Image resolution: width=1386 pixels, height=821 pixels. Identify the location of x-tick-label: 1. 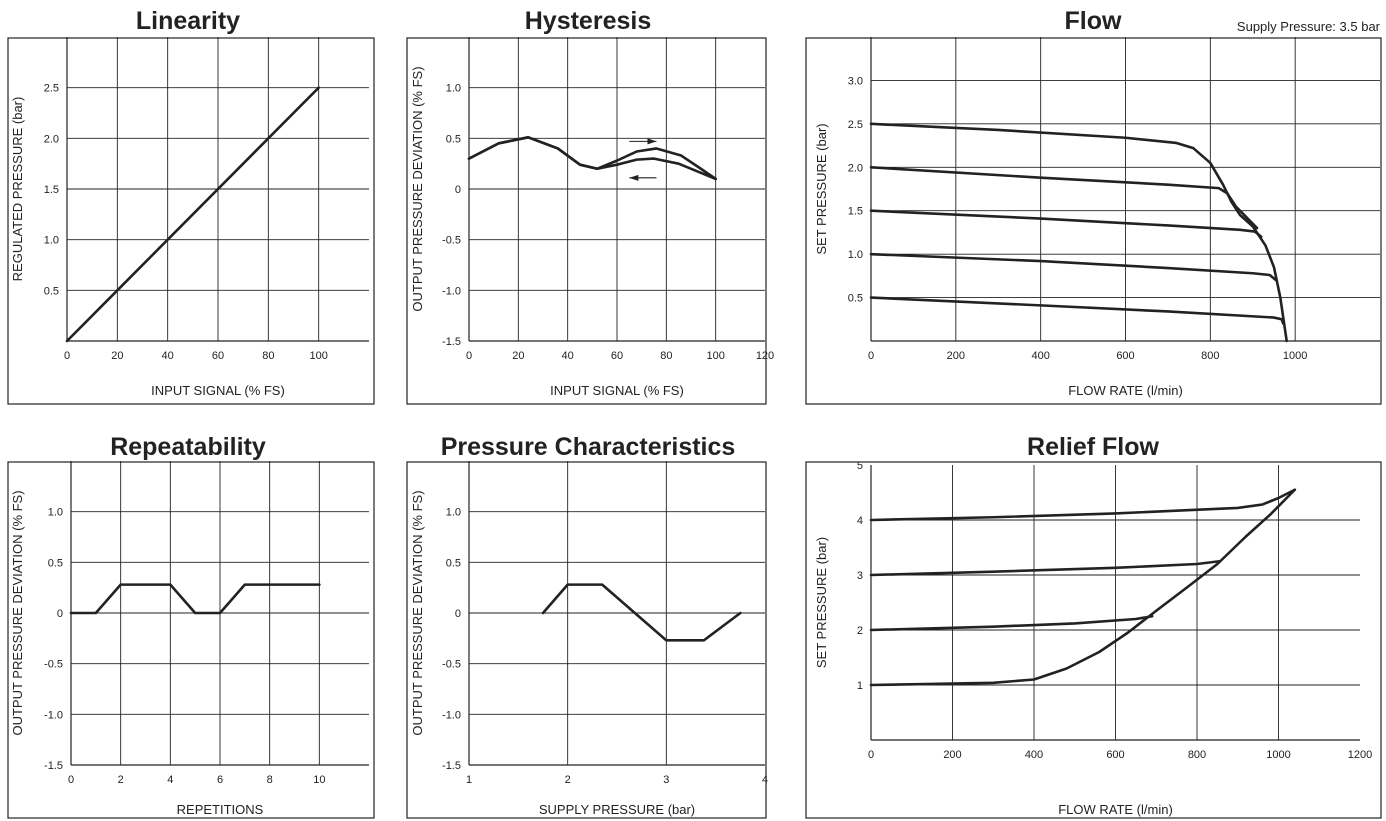
(469, 780).